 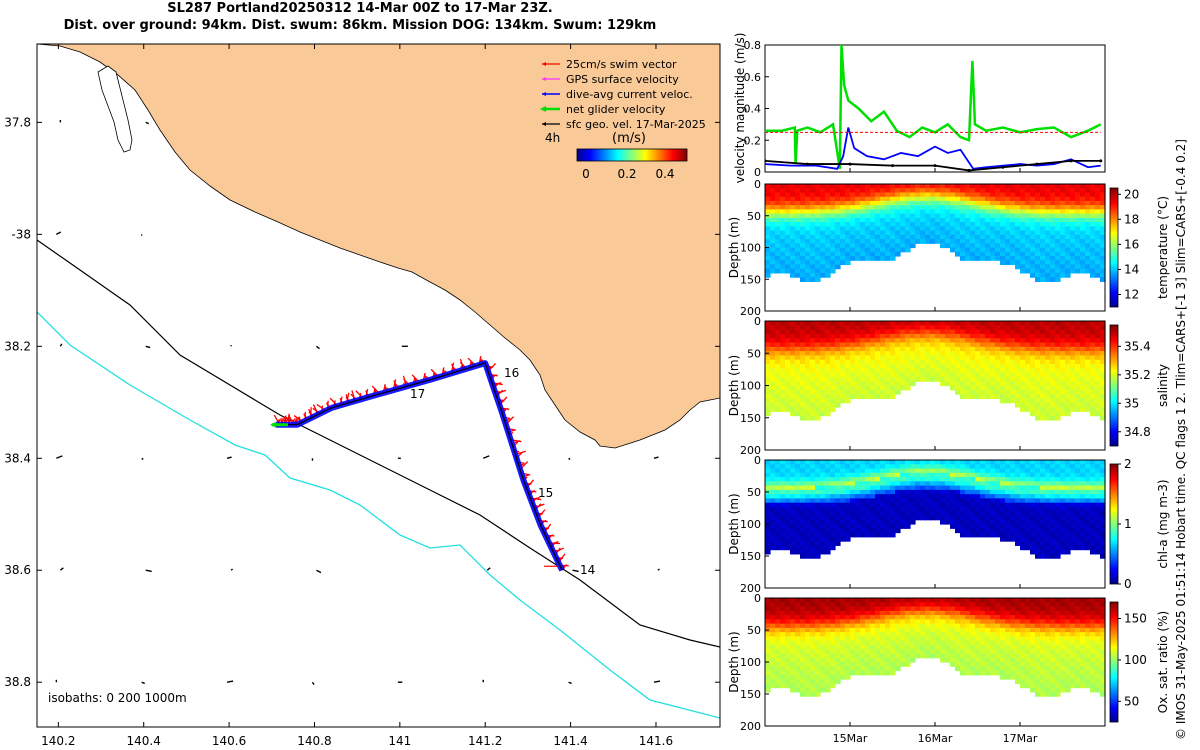 What do you see at coordinates (753, 77) in the screenshot?
I see `velocity-ytick: 0.6` at bounding box center [753, 77].